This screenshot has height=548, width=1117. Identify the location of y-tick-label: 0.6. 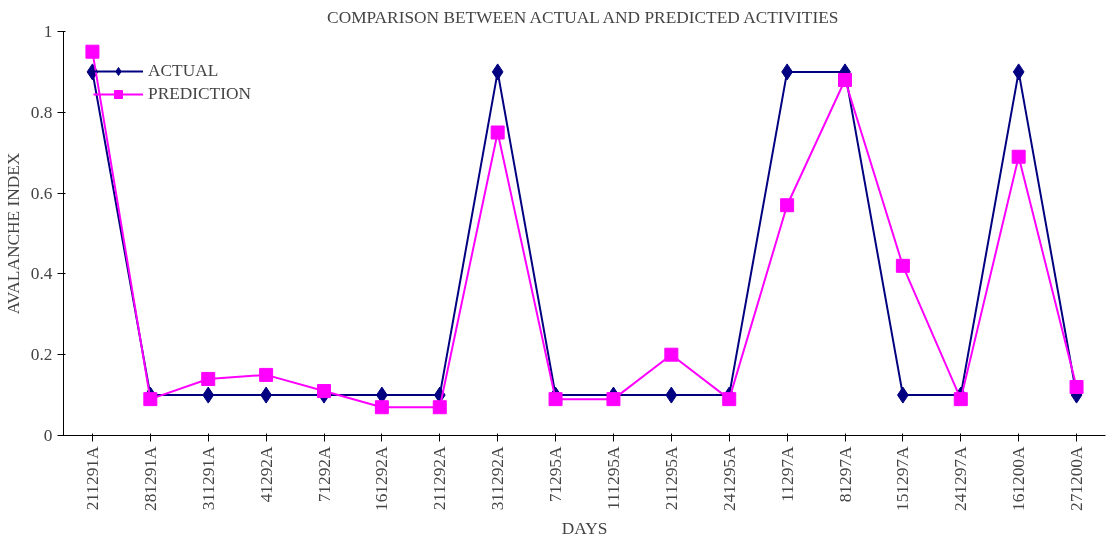
(41, 193).